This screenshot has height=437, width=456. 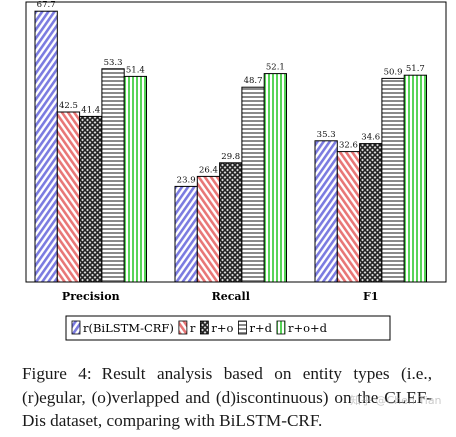 I want to click on data-label-recall-r-o-d: 52.1, so click(x=275, y=68).